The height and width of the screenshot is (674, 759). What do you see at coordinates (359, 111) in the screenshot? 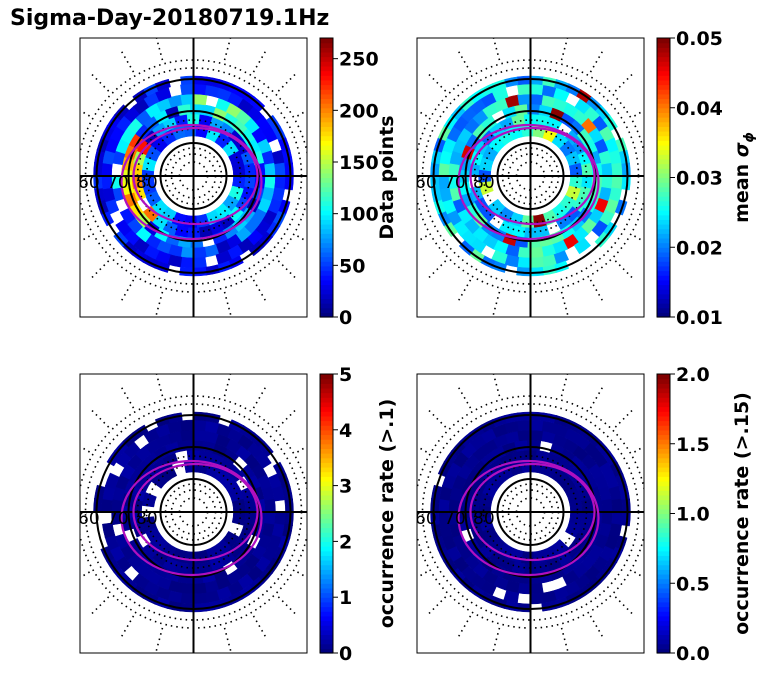
I see `colorbar-tick-label: 200` at bounding box center [359, 111].